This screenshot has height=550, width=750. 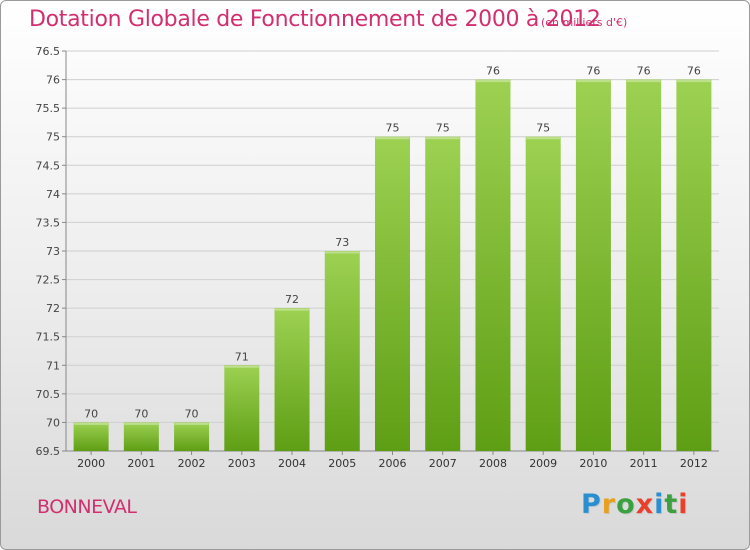 What do you see at coordinates (48, 108) in the screenshot?
I see `y-tick-label: 75.5` at bounding box center [48, 108].